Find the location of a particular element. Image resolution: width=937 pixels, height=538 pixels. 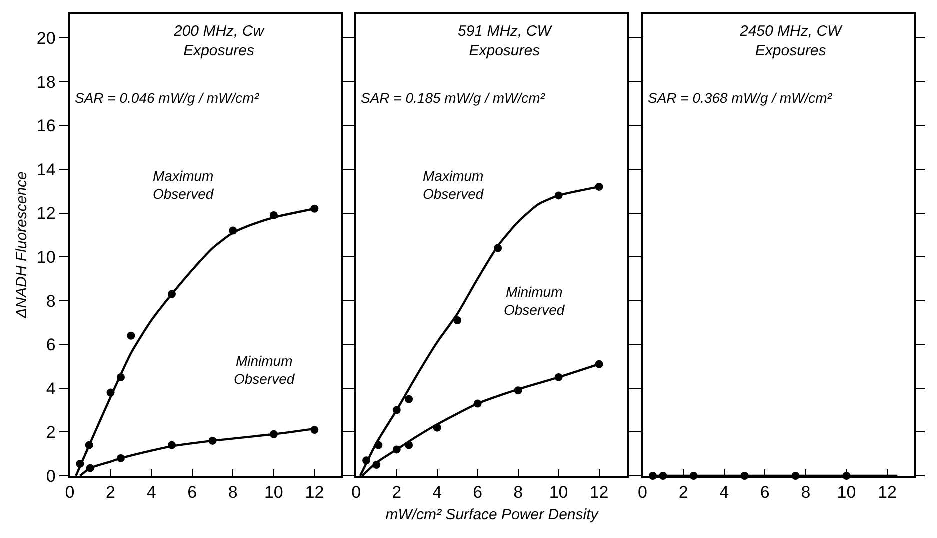

y-tick-label: 14 is located at coordinates (46, 170).